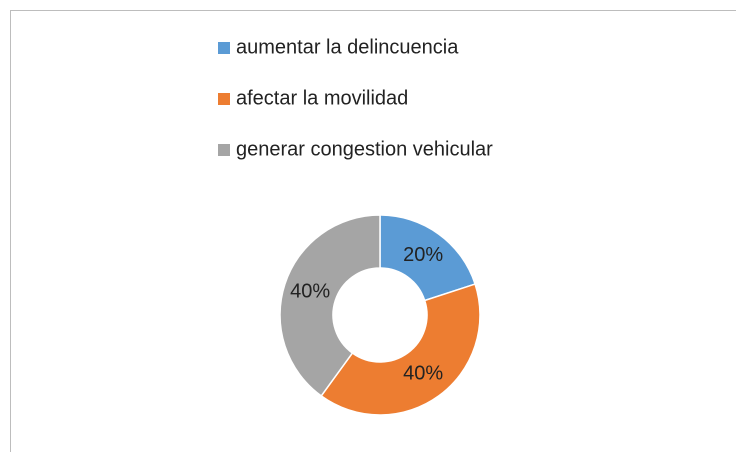  I want to click on legend-label: aumentar la delincuencia, so click(347, 47).